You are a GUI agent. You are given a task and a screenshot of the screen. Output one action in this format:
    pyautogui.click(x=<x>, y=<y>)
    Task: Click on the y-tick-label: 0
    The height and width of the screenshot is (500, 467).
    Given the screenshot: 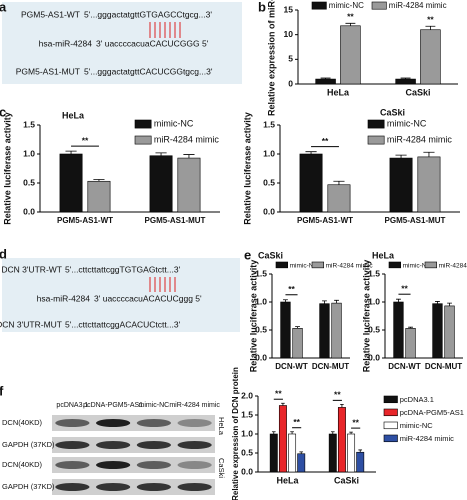 What is the action you would take?
    pyautogui.click(x=290, y=83)
    